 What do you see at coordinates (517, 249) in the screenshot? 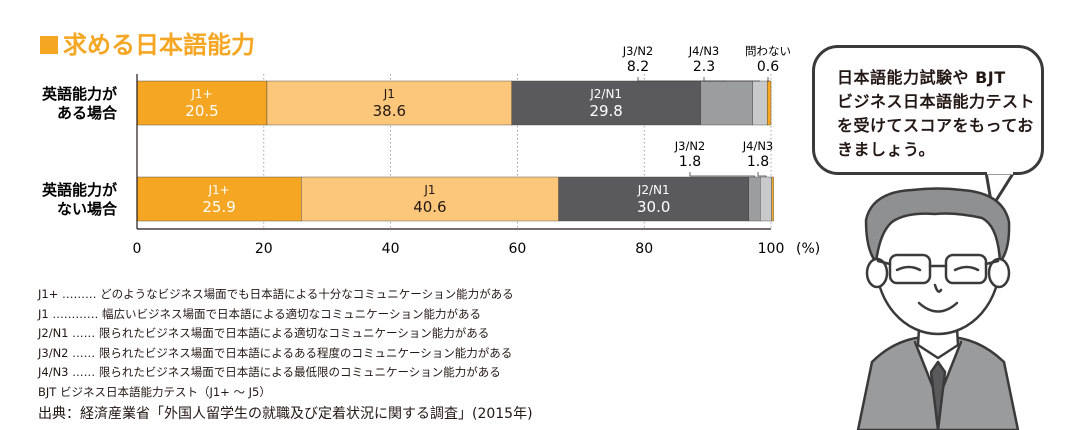
I see `x-tick-label: 60` at bounding box center [517, 249].